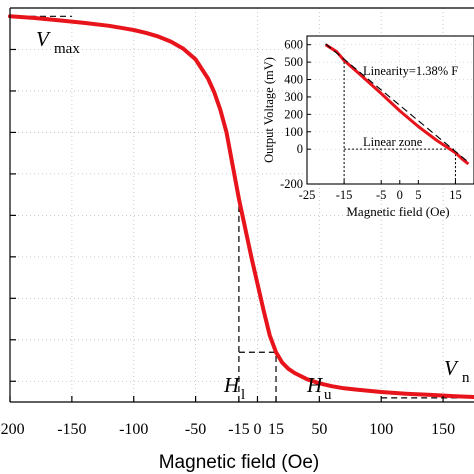 This screenshot has width=474, height=474. I want to click on inset-y-tick-label: 400, so click(293, 80).